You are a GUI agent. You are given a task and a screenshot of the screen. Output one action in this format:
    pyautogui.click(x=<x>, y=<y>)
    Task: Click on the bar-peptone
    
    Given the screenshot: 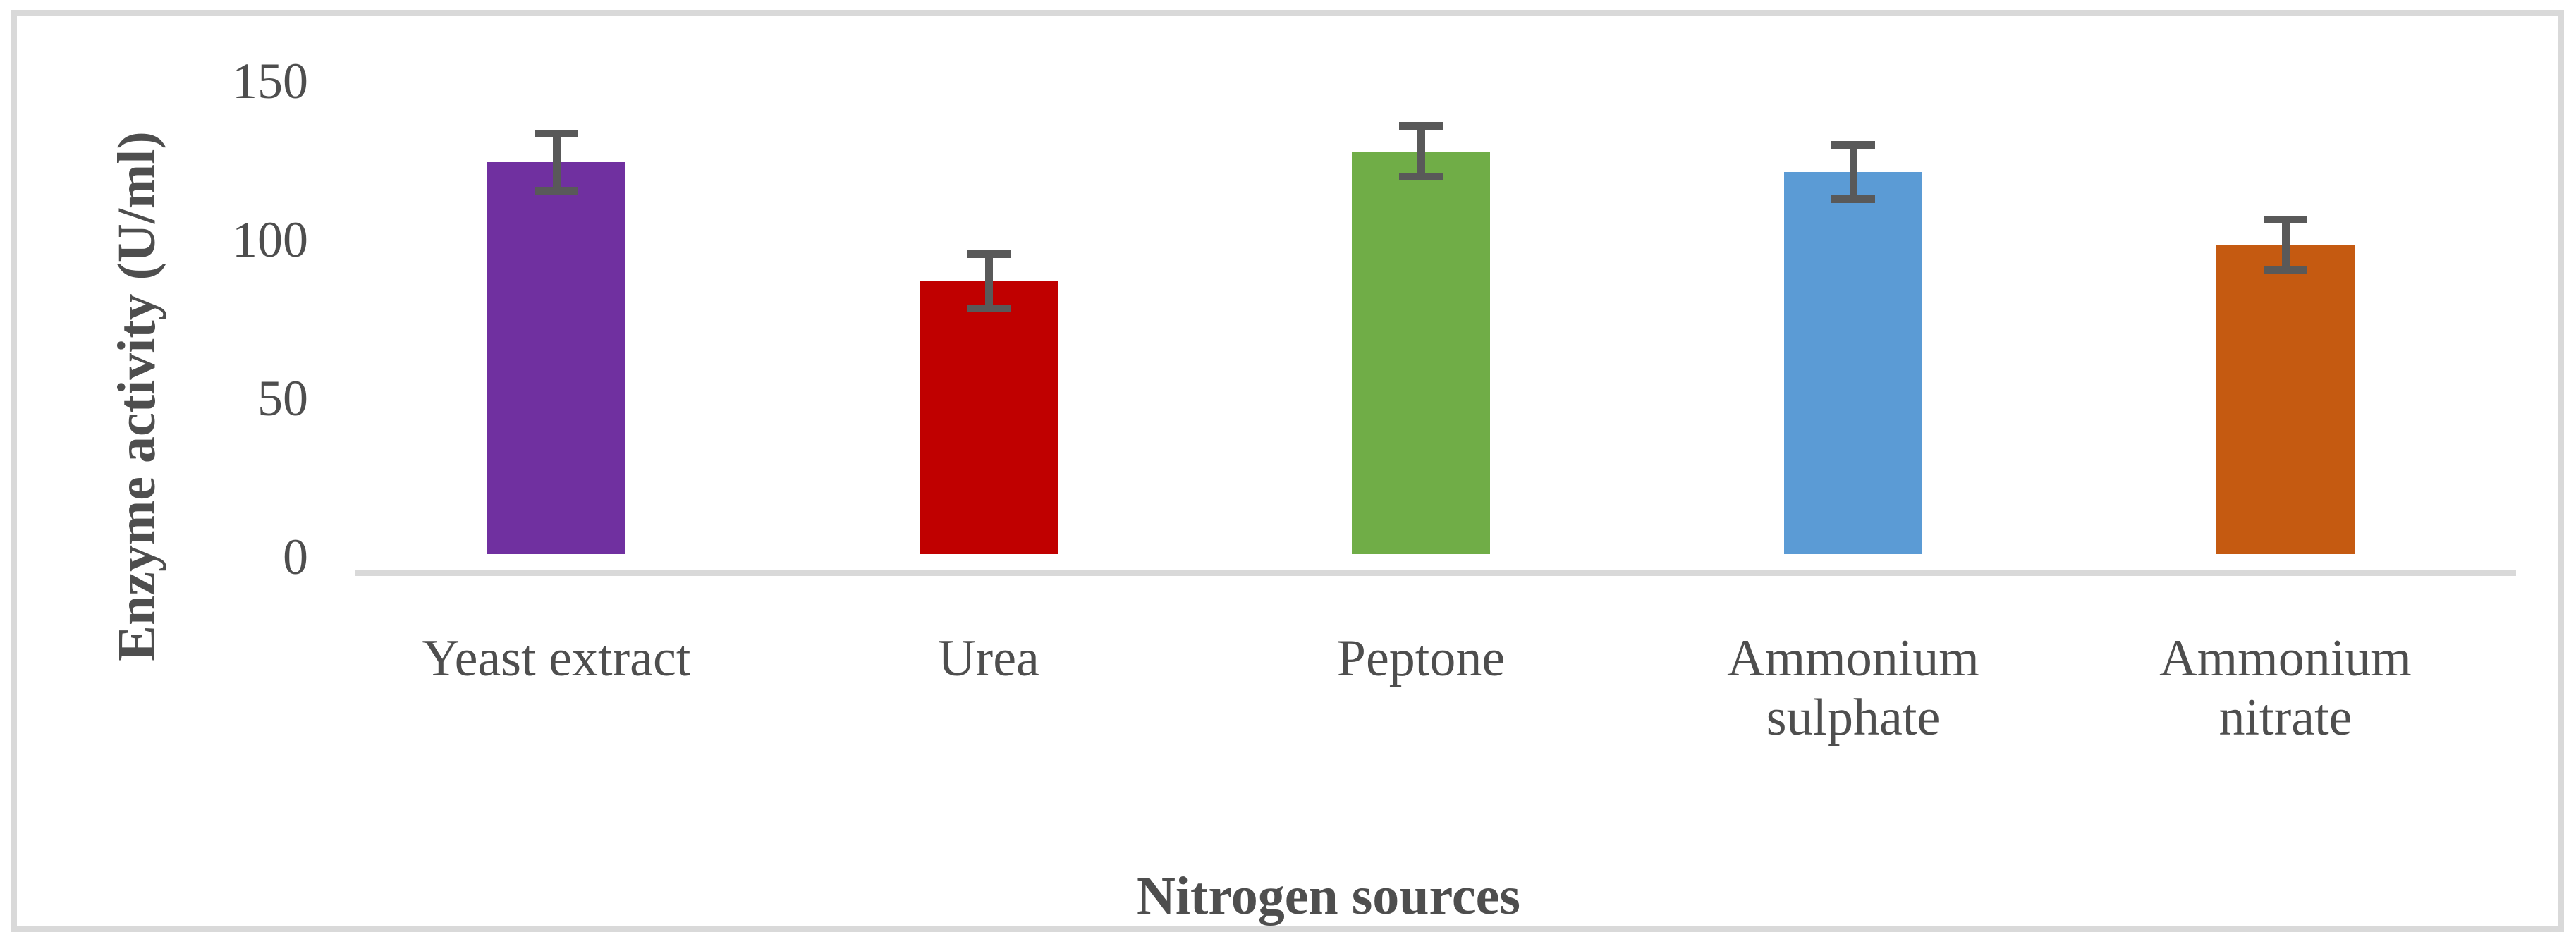 What is the action you would take?
    pyautogui.click(x=1421, y=352)
    